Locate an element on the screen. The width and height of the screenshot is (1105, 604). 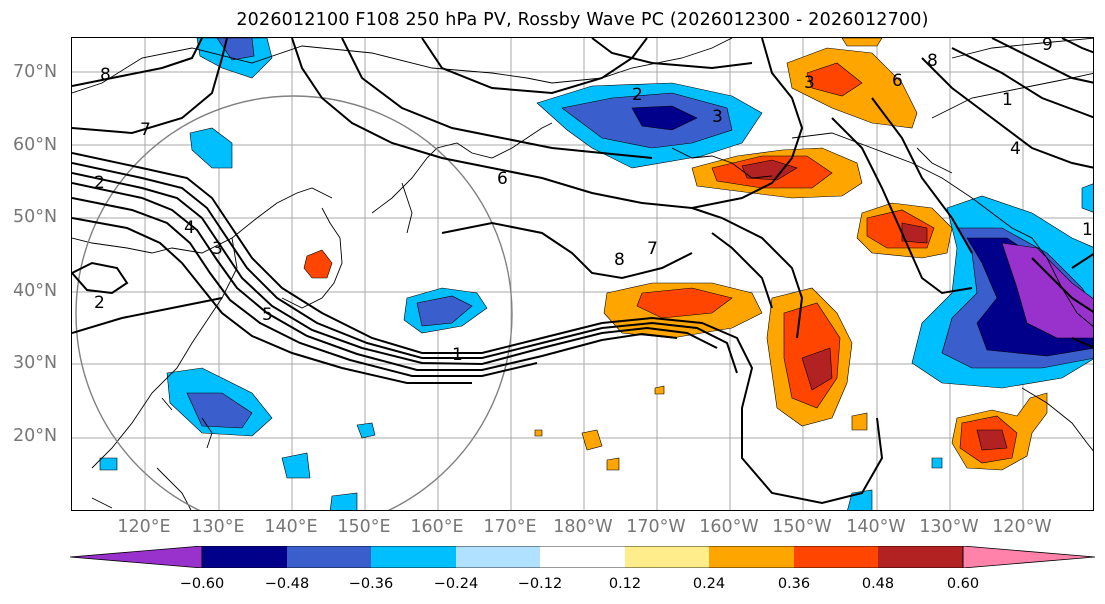
lon-label-140w: 140°W is located at coordinates (876, 527).